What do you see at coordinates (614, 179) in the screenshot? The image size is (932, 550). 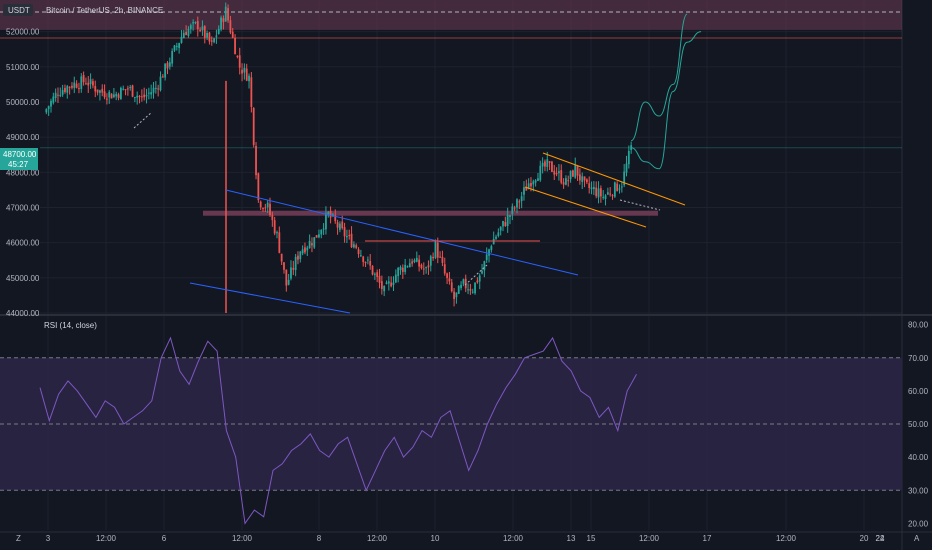 I see `flag-upper-line` at bounding box center [614, 179].